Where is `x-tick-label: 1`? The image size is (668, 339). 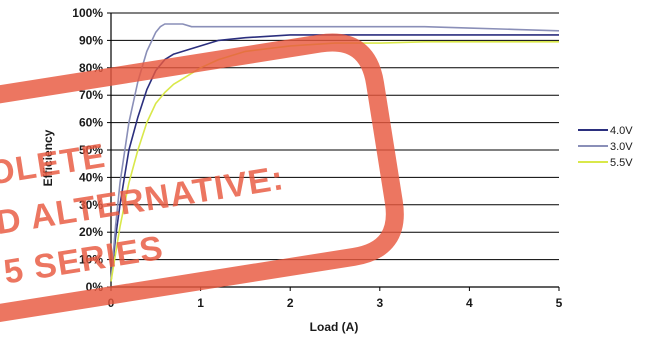
x-tick-label: 1 is located at coordinates (200, 303).